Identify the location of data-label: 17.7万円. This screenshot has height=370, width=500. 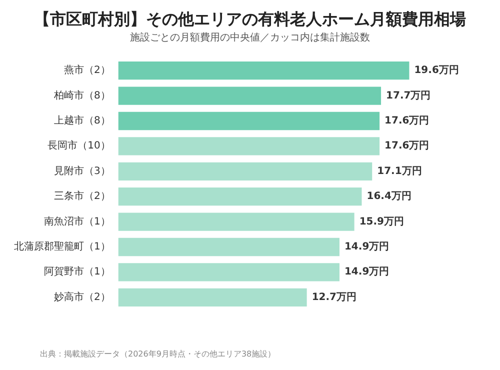
(408, 96).